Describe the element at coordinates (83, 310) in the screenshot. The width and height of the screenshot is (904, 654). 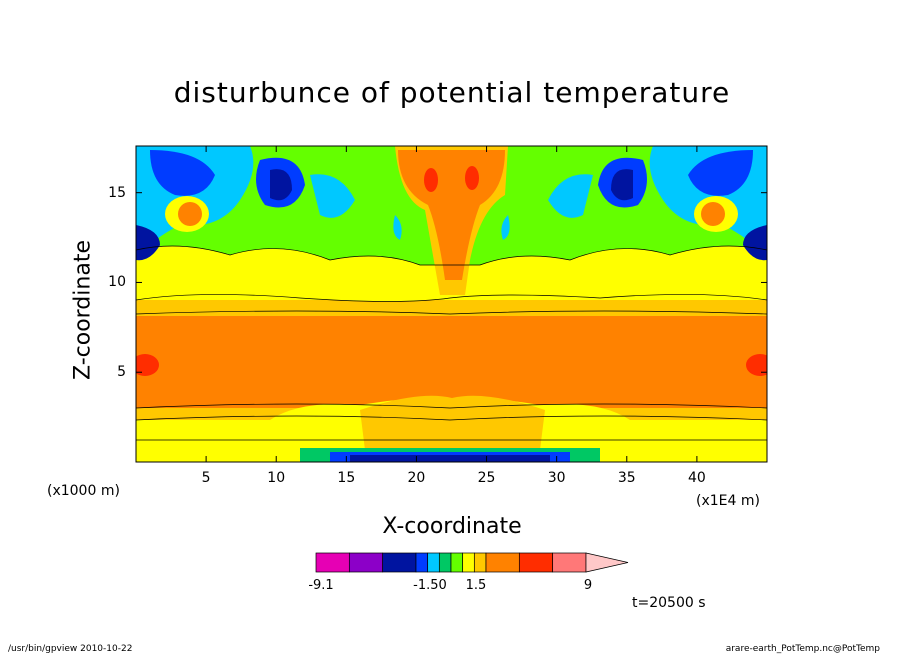
I see `y-axis-label: Z-coordinate` at that location.